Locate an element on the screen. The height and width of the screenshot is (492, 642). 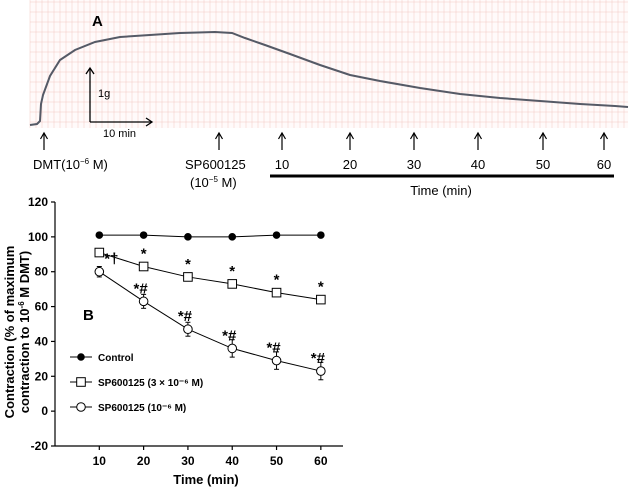
timepoint-label: 40 is located at coordinates (478, 164).